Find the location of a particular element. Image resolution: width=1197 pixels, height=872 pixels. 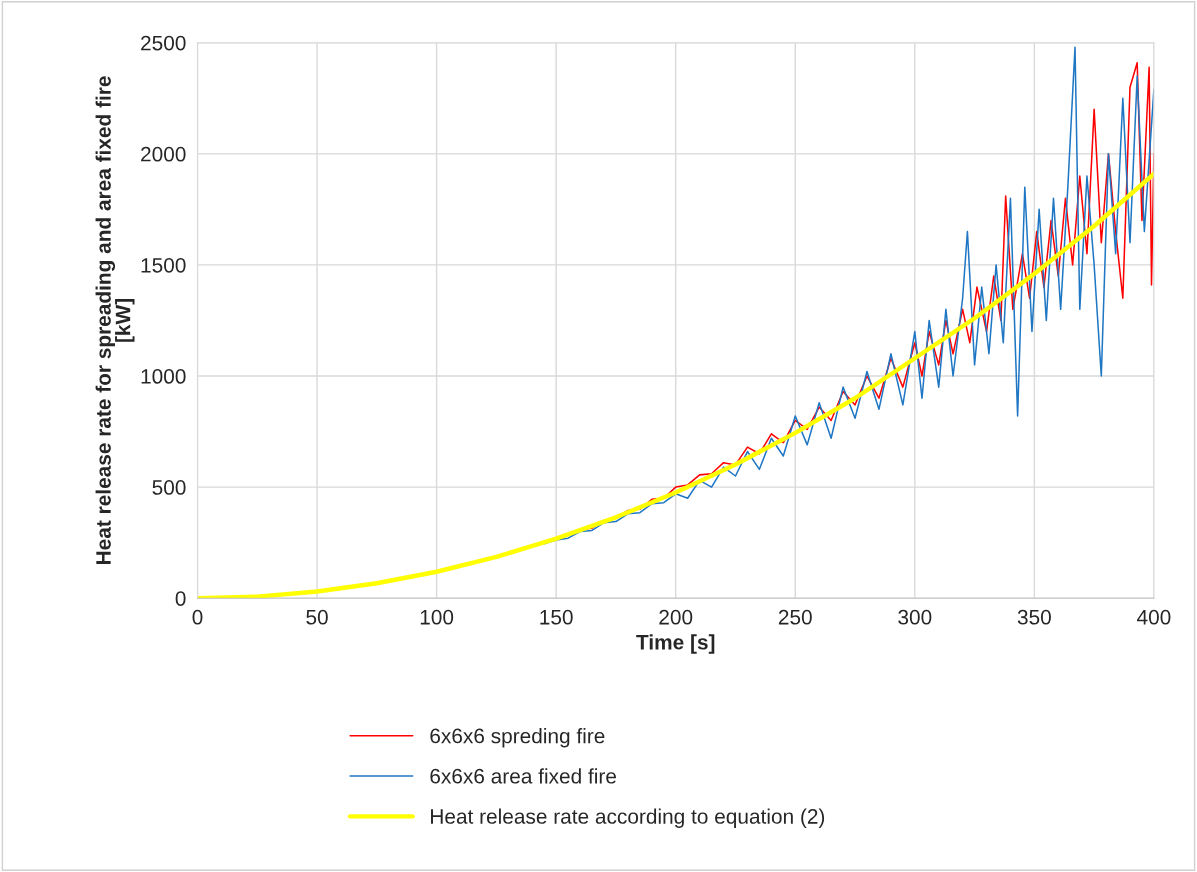

x-tick-label: 150 is located at coordinates (556, 617).